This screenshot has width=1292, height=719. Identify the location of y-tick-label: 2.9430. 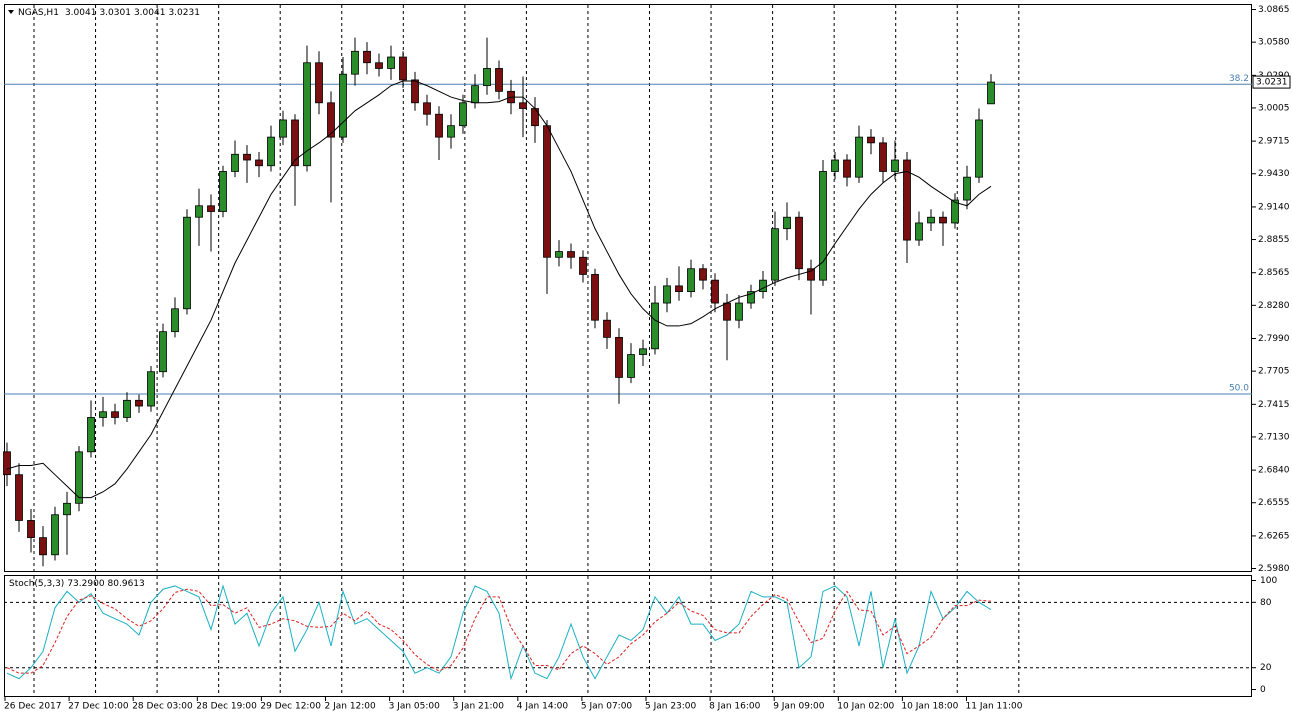
(1274, 174).